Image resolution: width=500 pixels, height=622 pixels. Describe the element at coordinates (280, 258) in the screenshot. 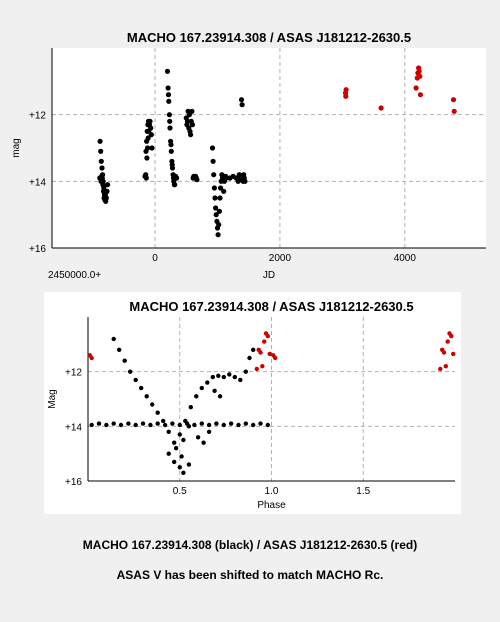

I see `x-tick-label: 2000` at that location.